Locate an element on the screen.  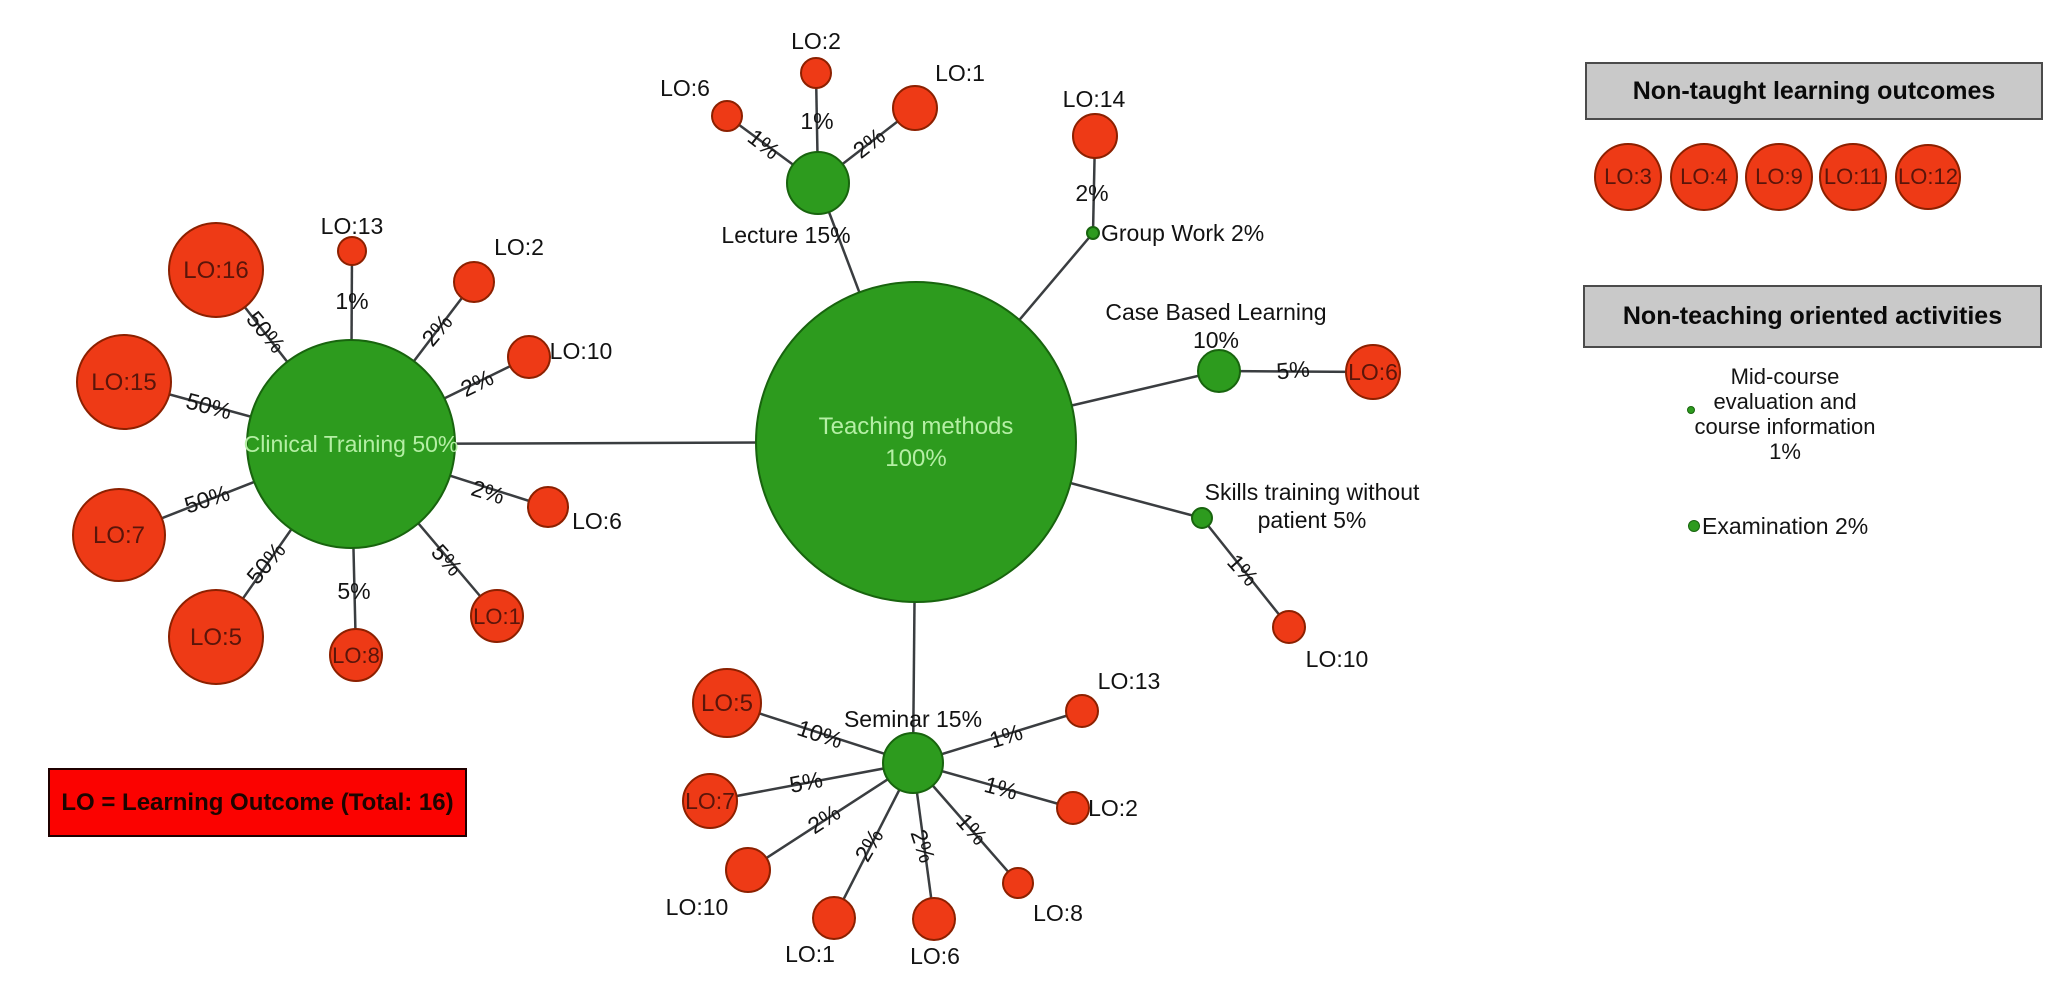
node-lo7-clinical is located at coordinates (119, 535).